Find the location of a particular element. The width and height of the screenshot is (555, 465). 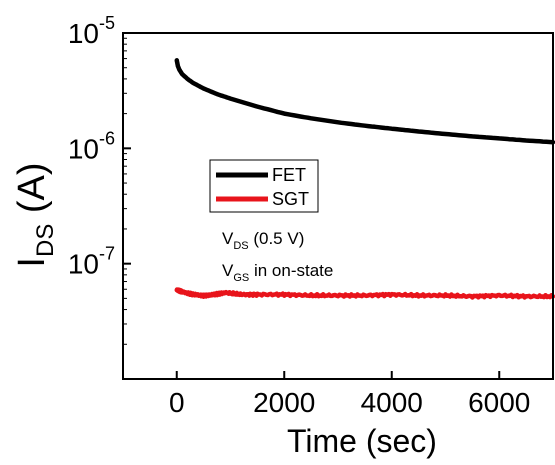

annotation-vds: VDS (0.5 V) is located at coordinates (263, 240).